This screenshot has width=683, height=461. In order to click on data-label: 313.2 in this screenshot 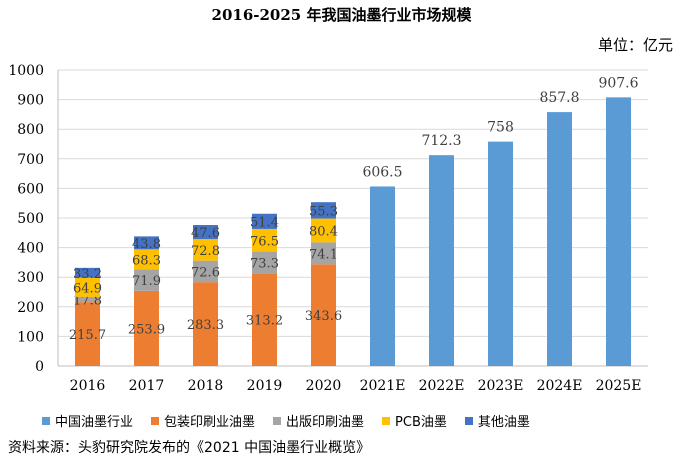, I will do `click(264, 321)`.